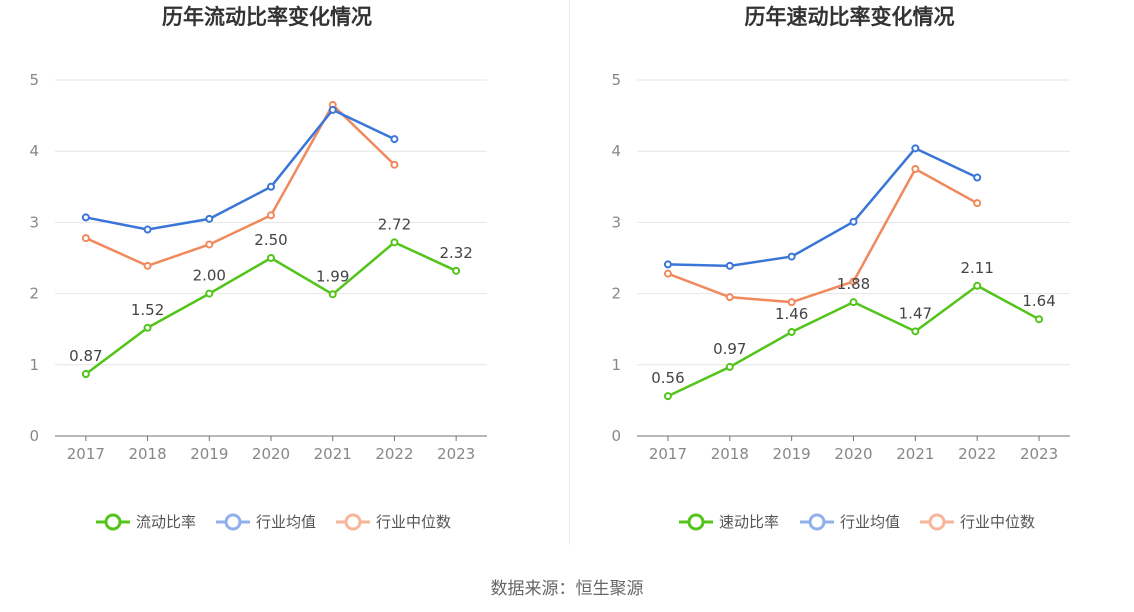  I want to click on legend-label: 速动比率, so click(749, 522).